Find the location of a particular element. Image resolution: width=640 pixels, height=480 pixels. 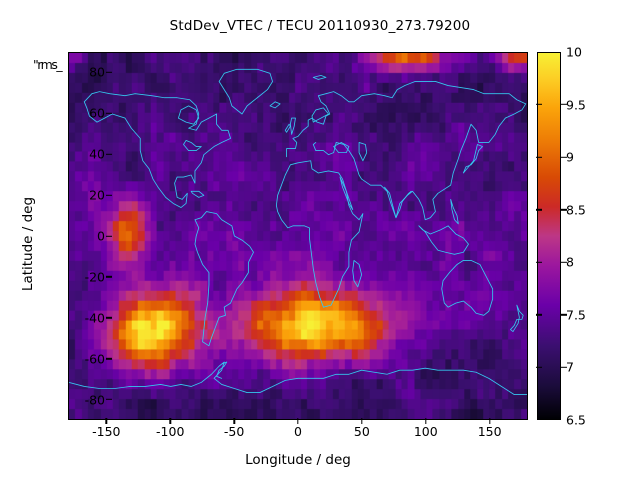

y-tick-60: 60 is located at coordinates (88, 113).